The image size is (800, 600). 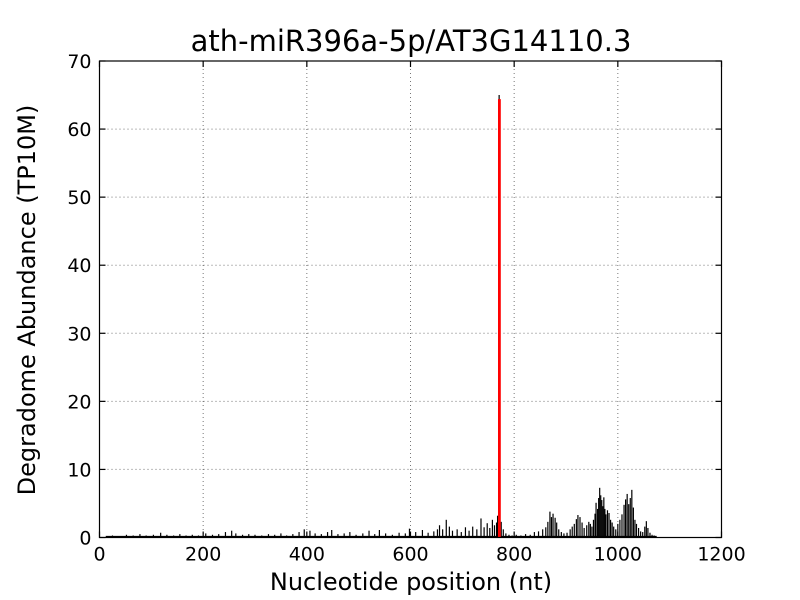 I want to click on y-tick-label: 50, so click(x=79, y=198).